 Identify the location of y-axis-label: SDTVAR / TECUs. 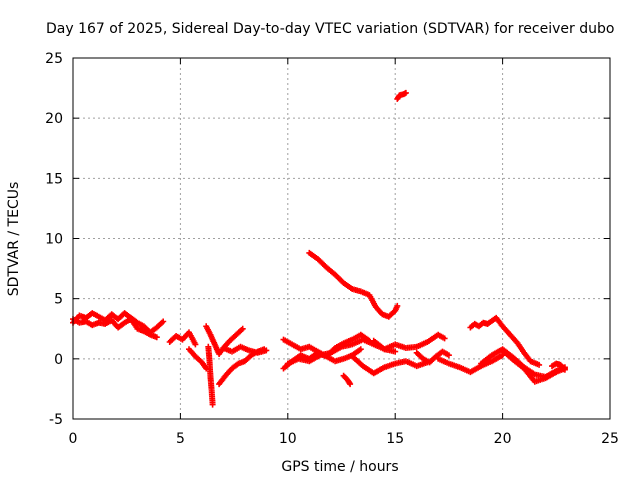
(14, 239).